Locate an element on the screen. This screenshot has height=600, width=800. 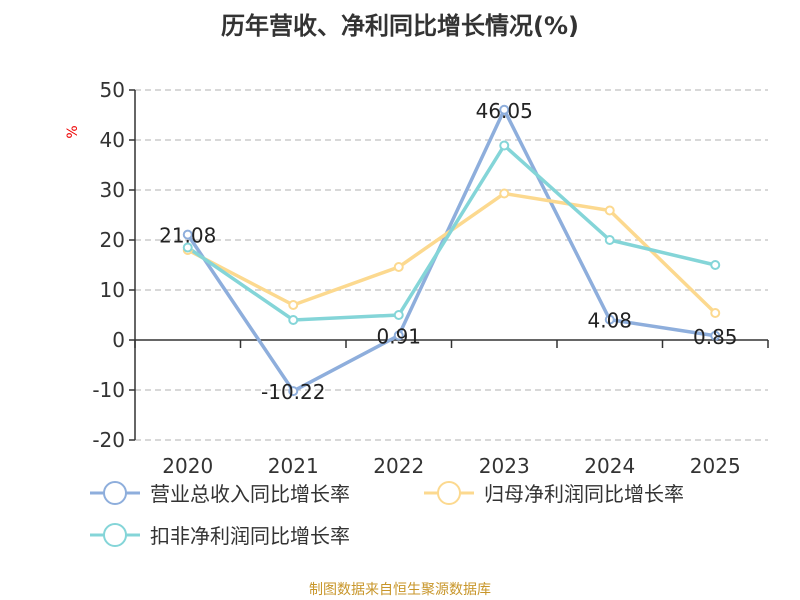
y-tick-label: 10 is located at coordinates (112, 290).